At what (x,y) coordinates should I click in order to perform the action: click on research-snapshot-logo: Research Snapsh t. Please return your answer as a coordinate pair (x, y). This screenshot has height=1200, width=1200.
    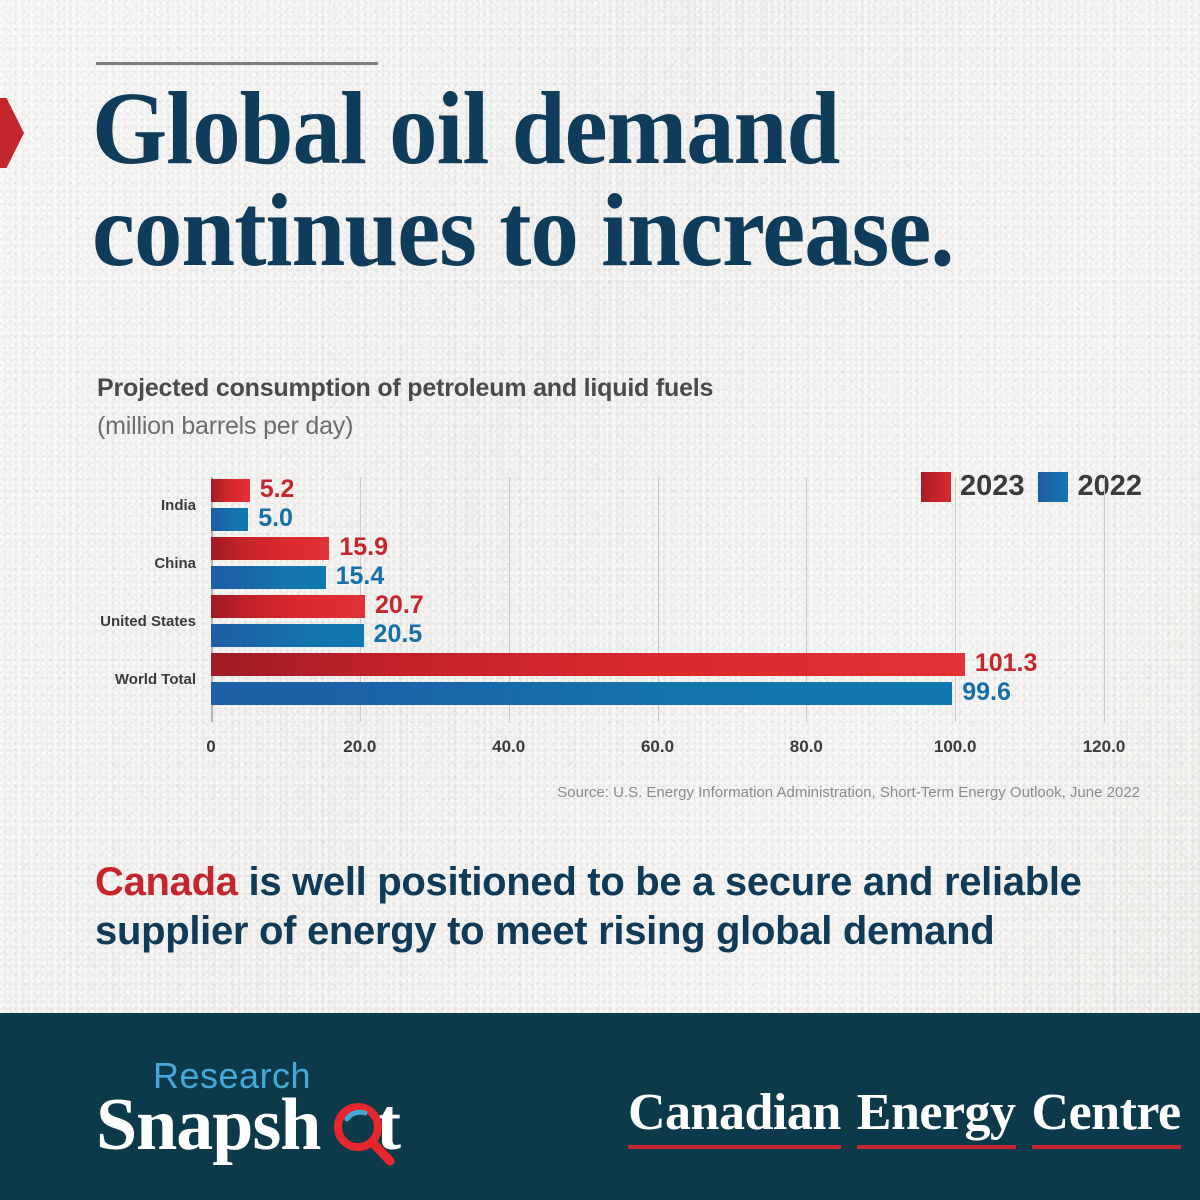
    Looking at the image, I should click on (306, 1110).